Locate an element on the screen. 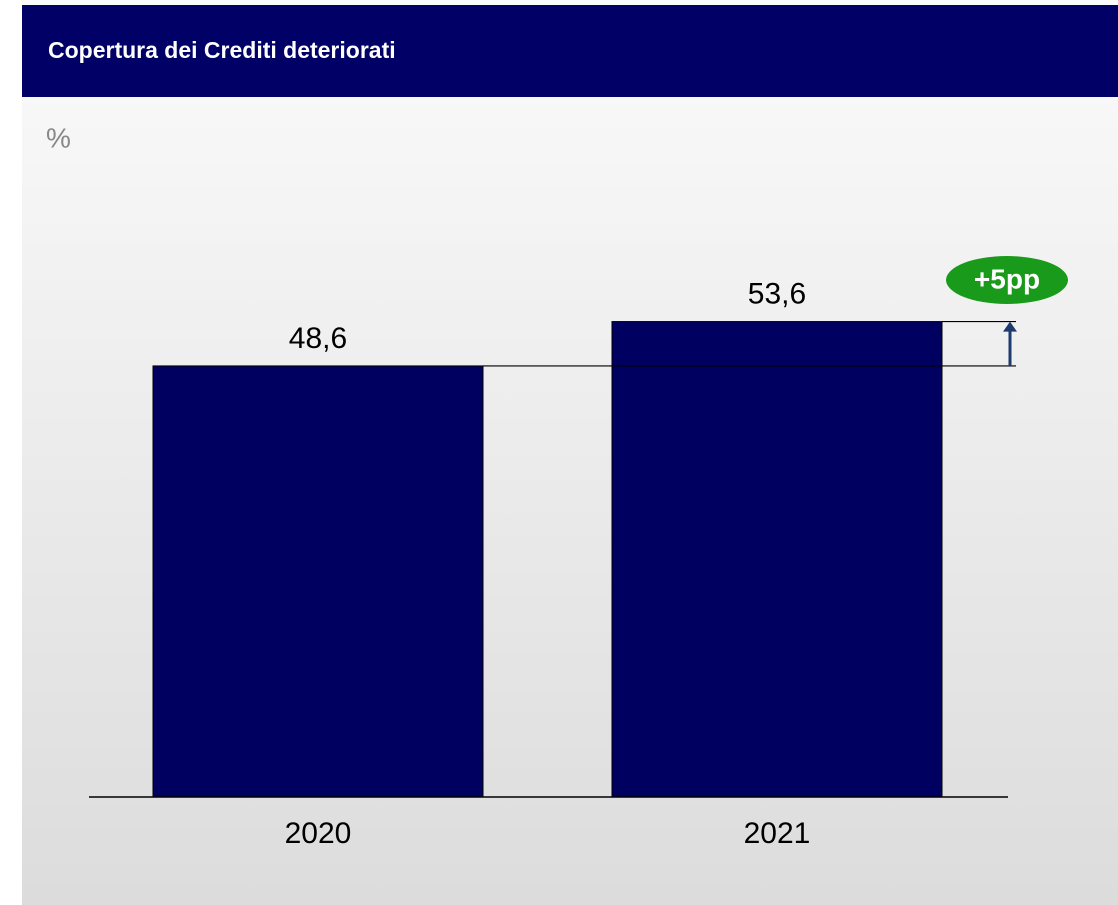  annotation-badge is located at coordinates (1007, 280).